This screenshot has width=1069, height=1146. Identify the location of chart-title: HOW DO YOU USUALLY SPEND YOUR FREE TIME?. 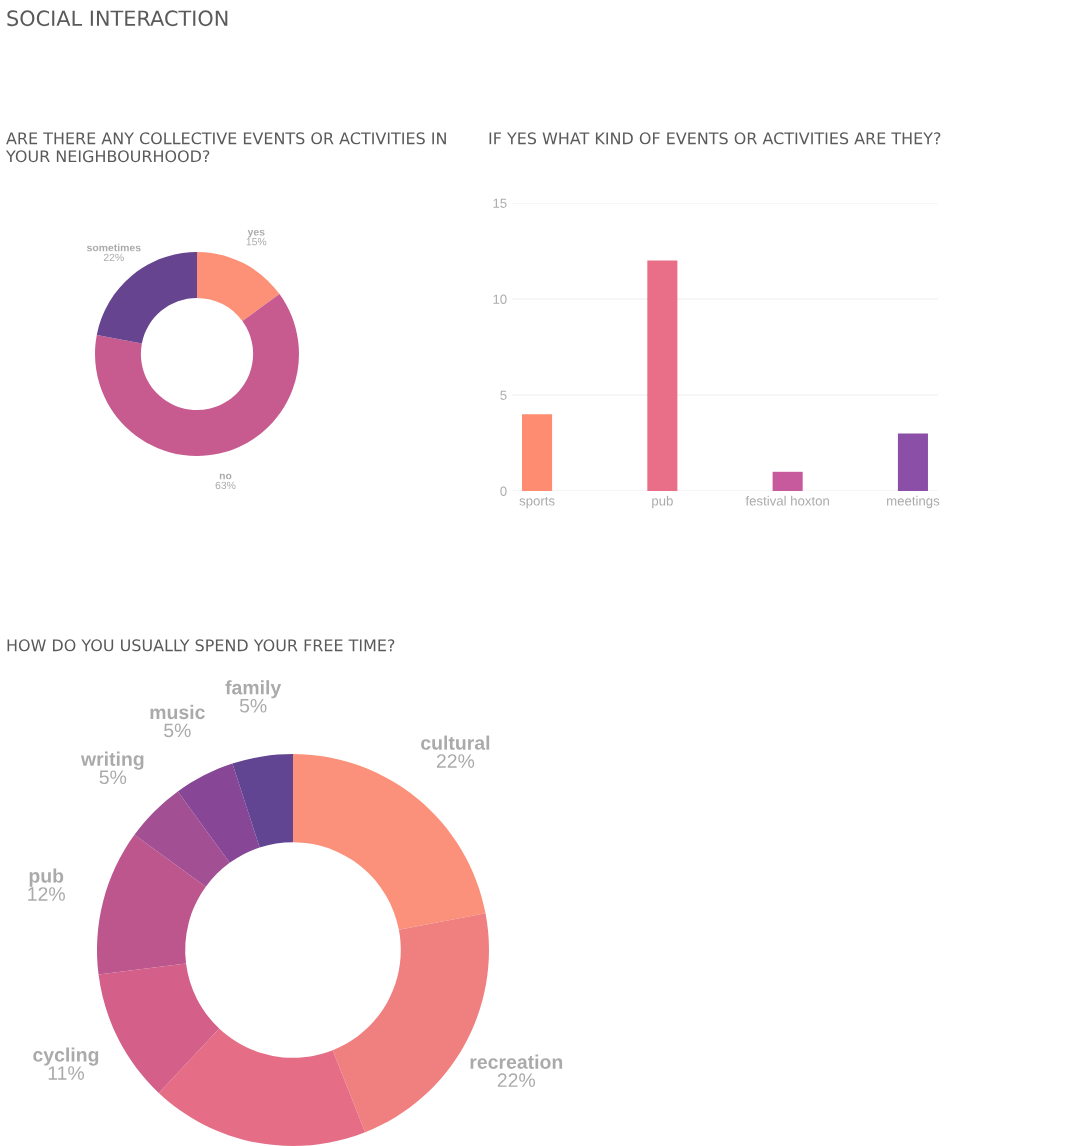
(201, 645).